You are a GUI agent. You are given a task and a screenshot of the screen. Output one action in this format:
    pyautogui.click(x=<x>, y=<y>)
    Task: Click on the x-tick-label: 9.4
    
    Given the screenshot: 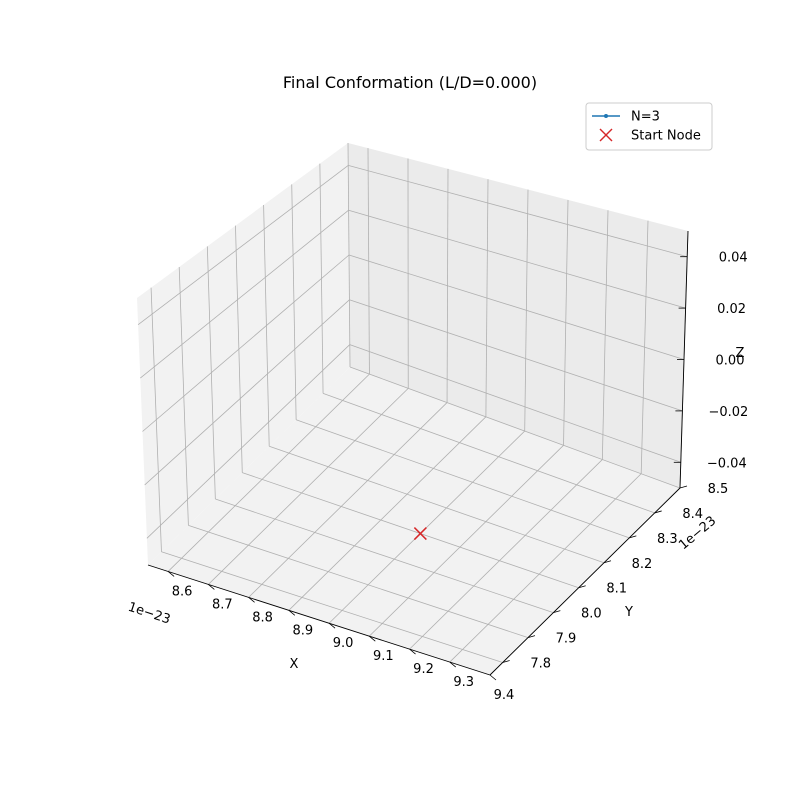 What is the action you would take?
    pyautogui.click(x=504, y=695)
    